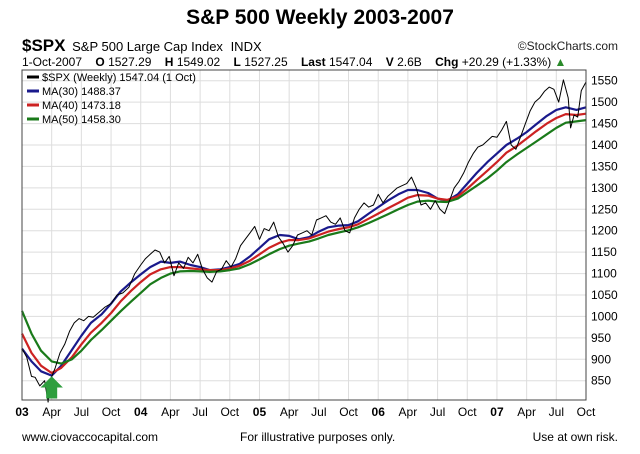 Image resolution: width=640 pixels, height=454 pixels. Describe the element at coordinates (601, 381) in the screenshot. I see `y-tick-label: 850` at that location.